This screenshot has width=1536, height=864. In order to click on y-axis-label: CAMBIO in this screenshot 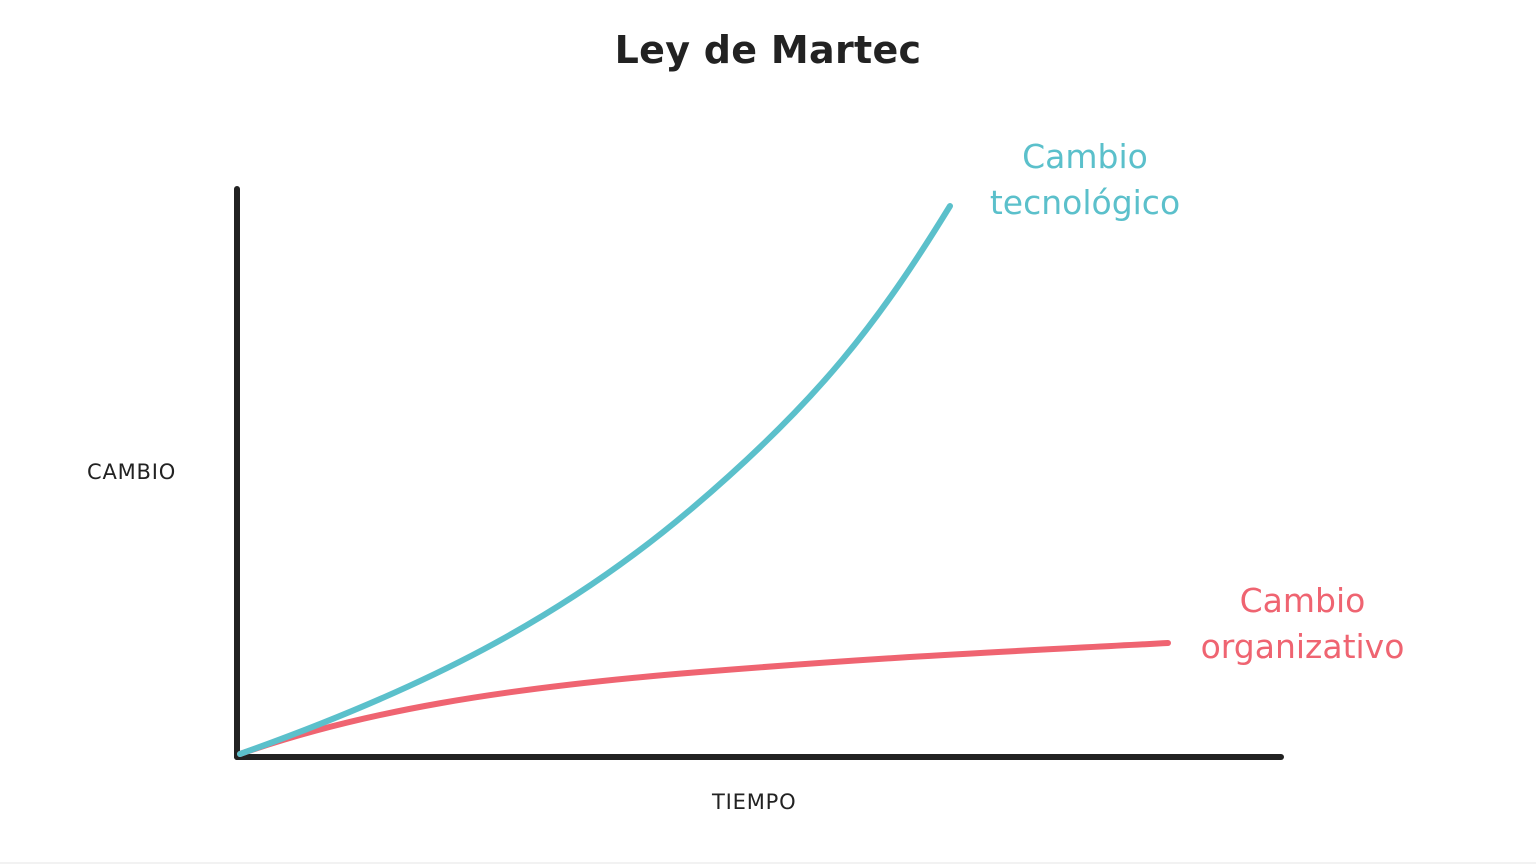, I will do `click(132, 472)`.